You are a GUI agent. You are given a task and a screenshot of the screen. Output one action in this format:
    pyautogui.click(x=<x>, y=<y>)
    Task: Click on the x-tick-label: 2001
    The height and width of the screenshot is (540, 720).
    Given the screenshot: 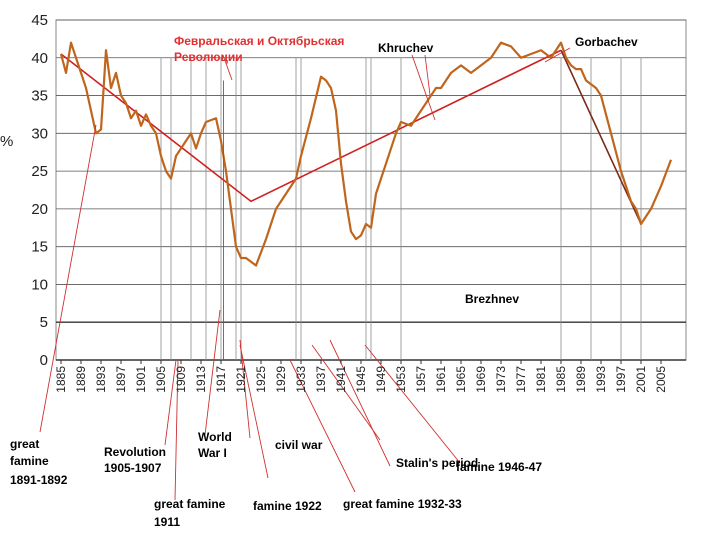 What is the action you would take?
    pyautogui.click(x=641, y=379)
    